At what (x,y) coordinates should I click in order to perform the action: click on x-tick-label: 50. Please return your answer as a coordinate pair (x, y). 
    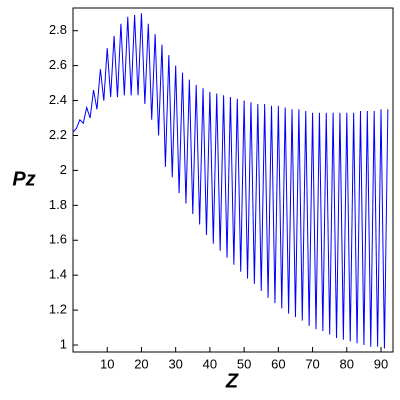
    Looking at the image, I should click on (244, 363).